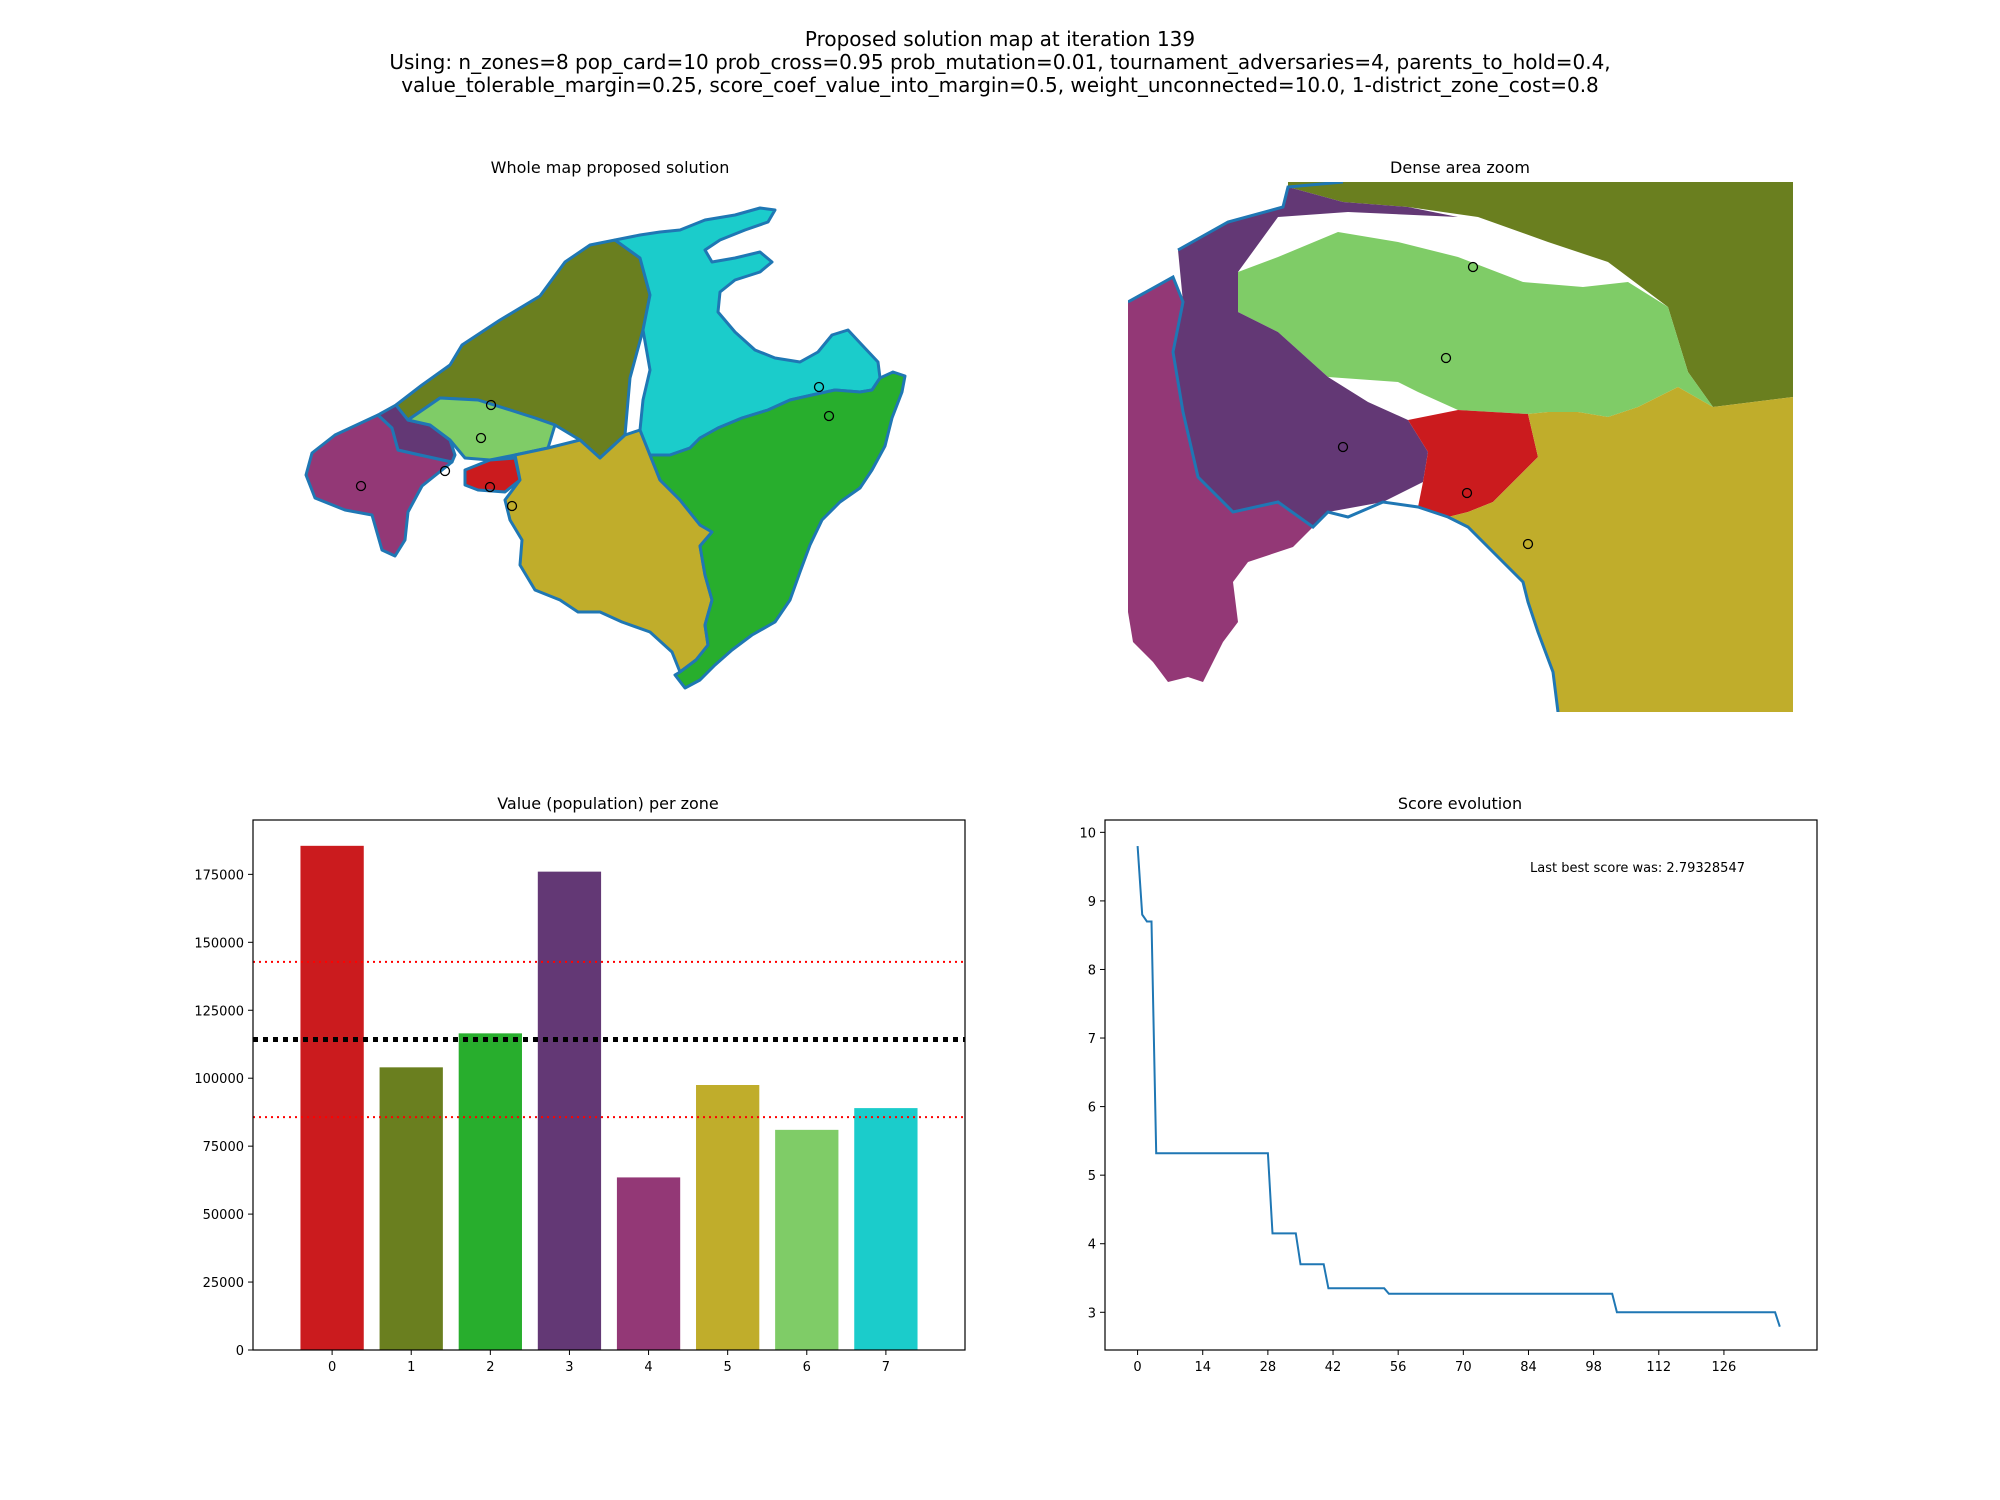  Describe the element at coordinates (807, 1367) in the screenshot. I see `x-tick-label: 6` at that location.